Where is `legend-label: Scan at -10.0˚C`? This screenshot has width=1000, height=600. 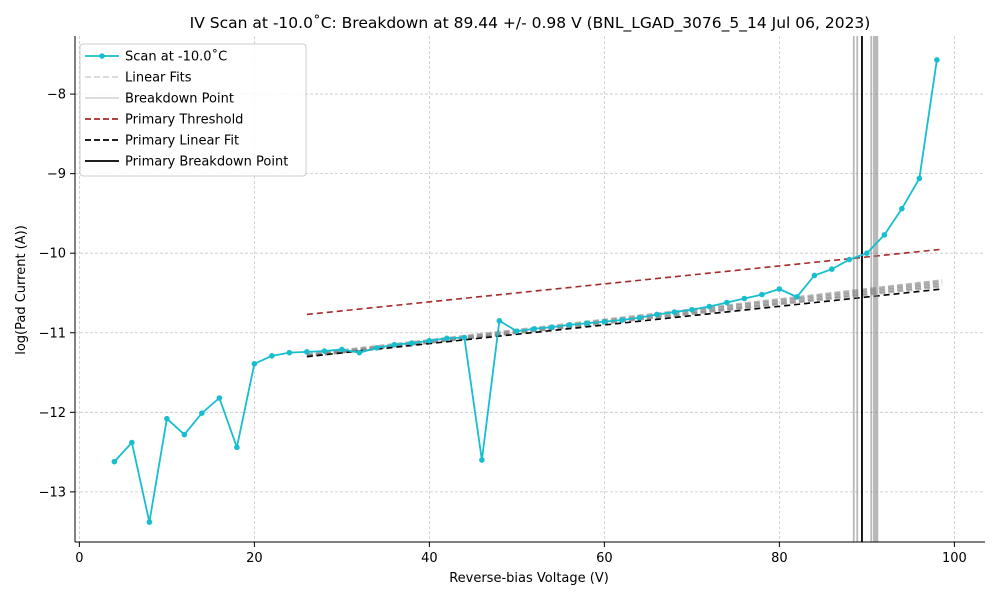 legend-label: Scan at -10.0˚C is located at coordinates (176, 57).